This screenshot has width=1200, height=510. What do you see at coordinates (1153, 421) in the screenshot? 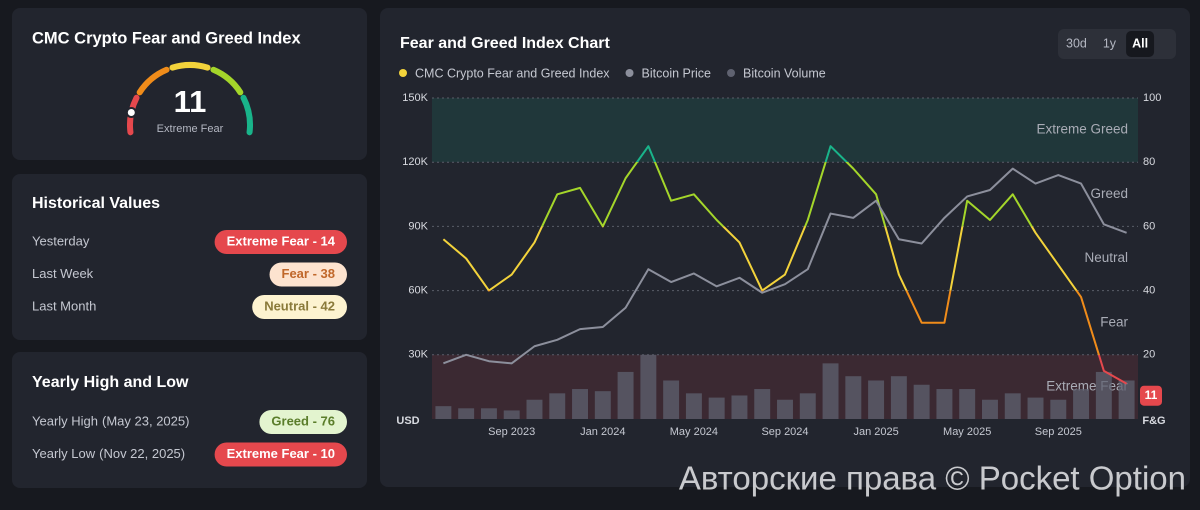
I see `y2-axis-label: F&G` at bounding box center [1153, 421].